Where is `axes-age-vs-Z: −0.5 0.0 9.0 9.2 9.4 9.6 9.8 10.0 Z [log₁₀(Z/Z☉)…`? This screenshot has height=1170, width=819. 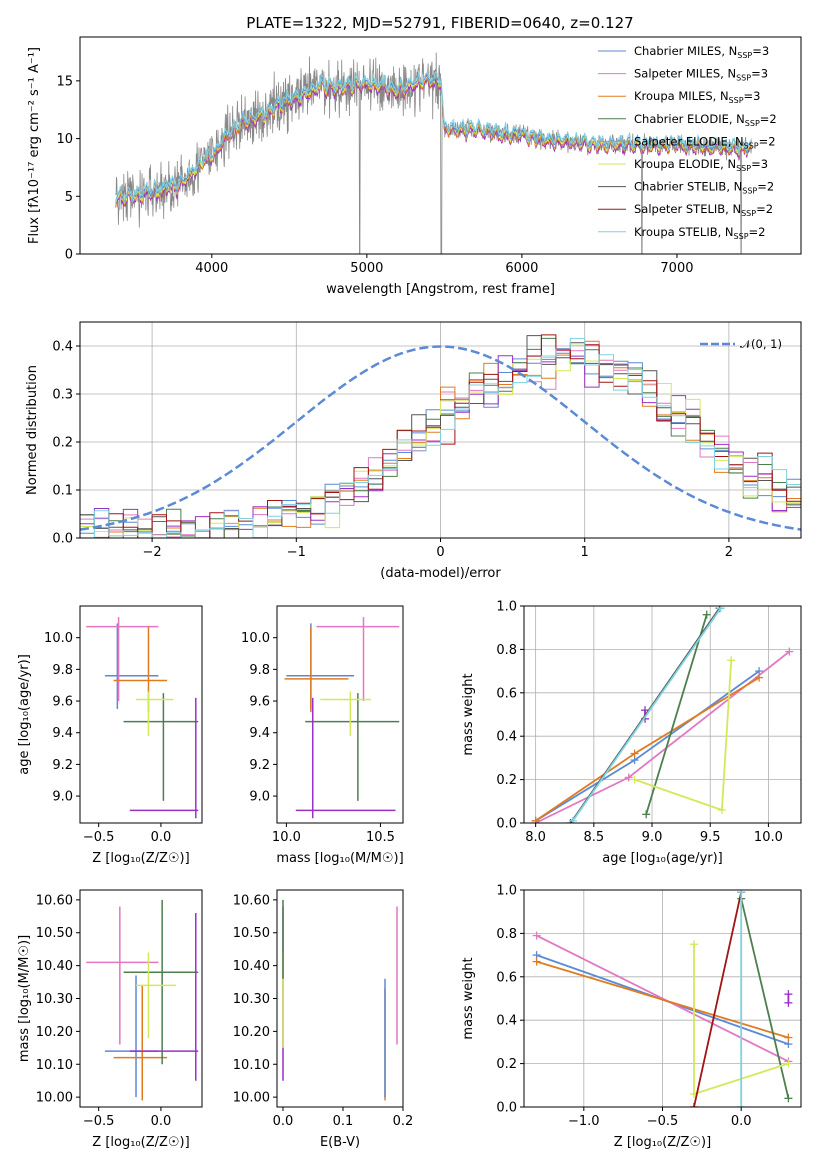
axes-age-vs-Z: −0.5 0.0 9.0 9.2 9.4 9.6 9.8 10.0 Z [log₁₀(Z/Z☉)… is located at coordinates (110, 735).